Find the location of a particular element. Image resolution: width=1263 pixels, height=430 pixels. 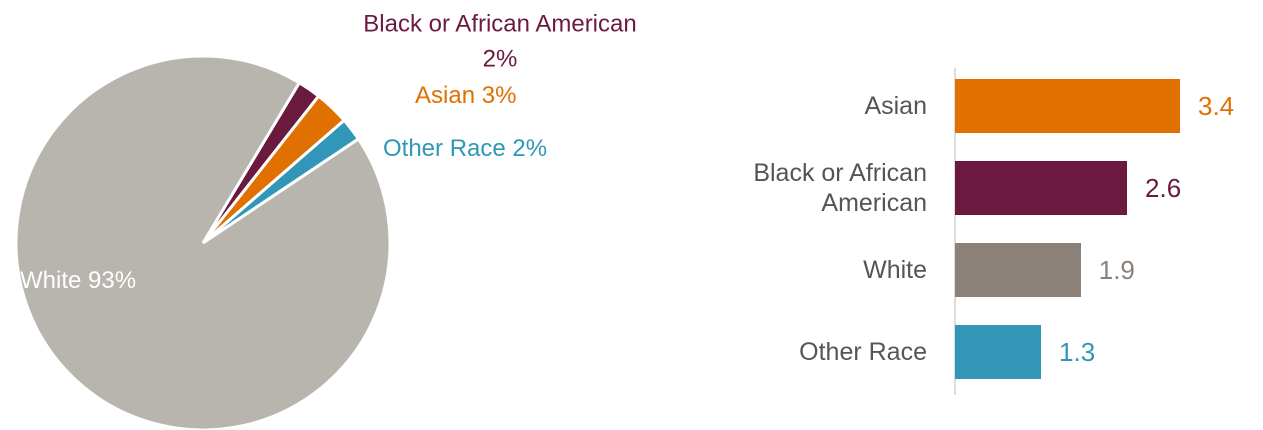

pie-label-name: Other Race is located at coordinates (444, 148).